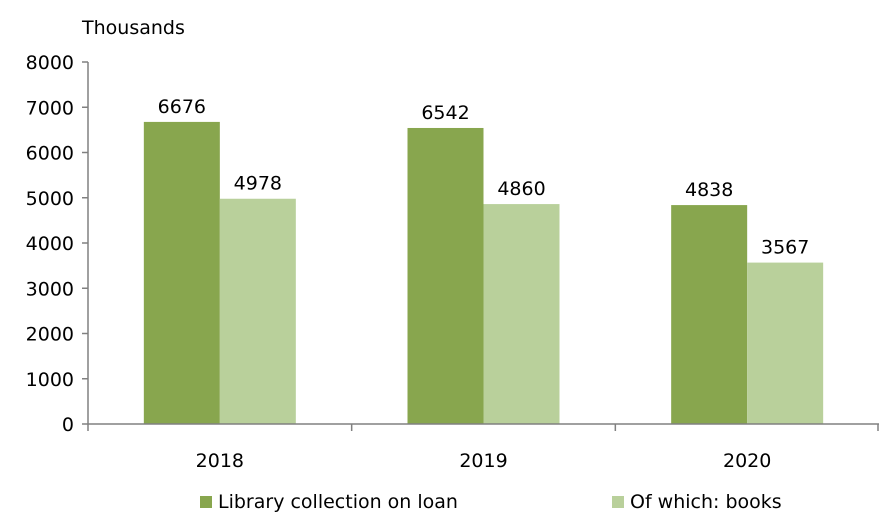  I want to click on y-tick-label: 7000, so click(50, 108).